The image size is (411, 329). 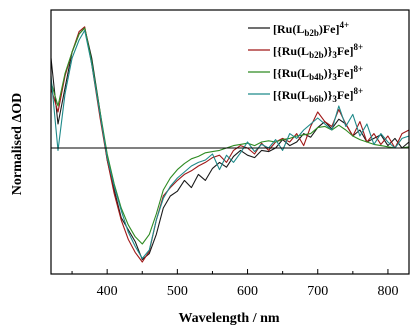 What do you see at coordinates (228, 318) in the screenshot?
I see `x-axis-title: Wavelength / nm` at bounding box center [228, 318].